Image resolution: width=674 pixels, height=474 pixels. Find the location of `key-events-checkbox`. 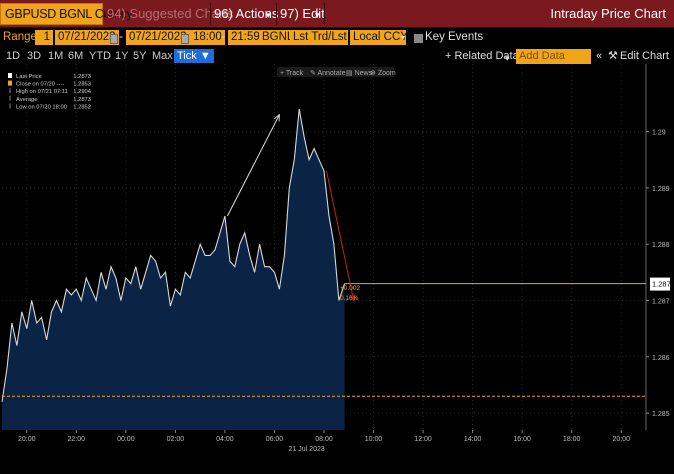

key-events-checkbox is located at coordinates (418, 39).